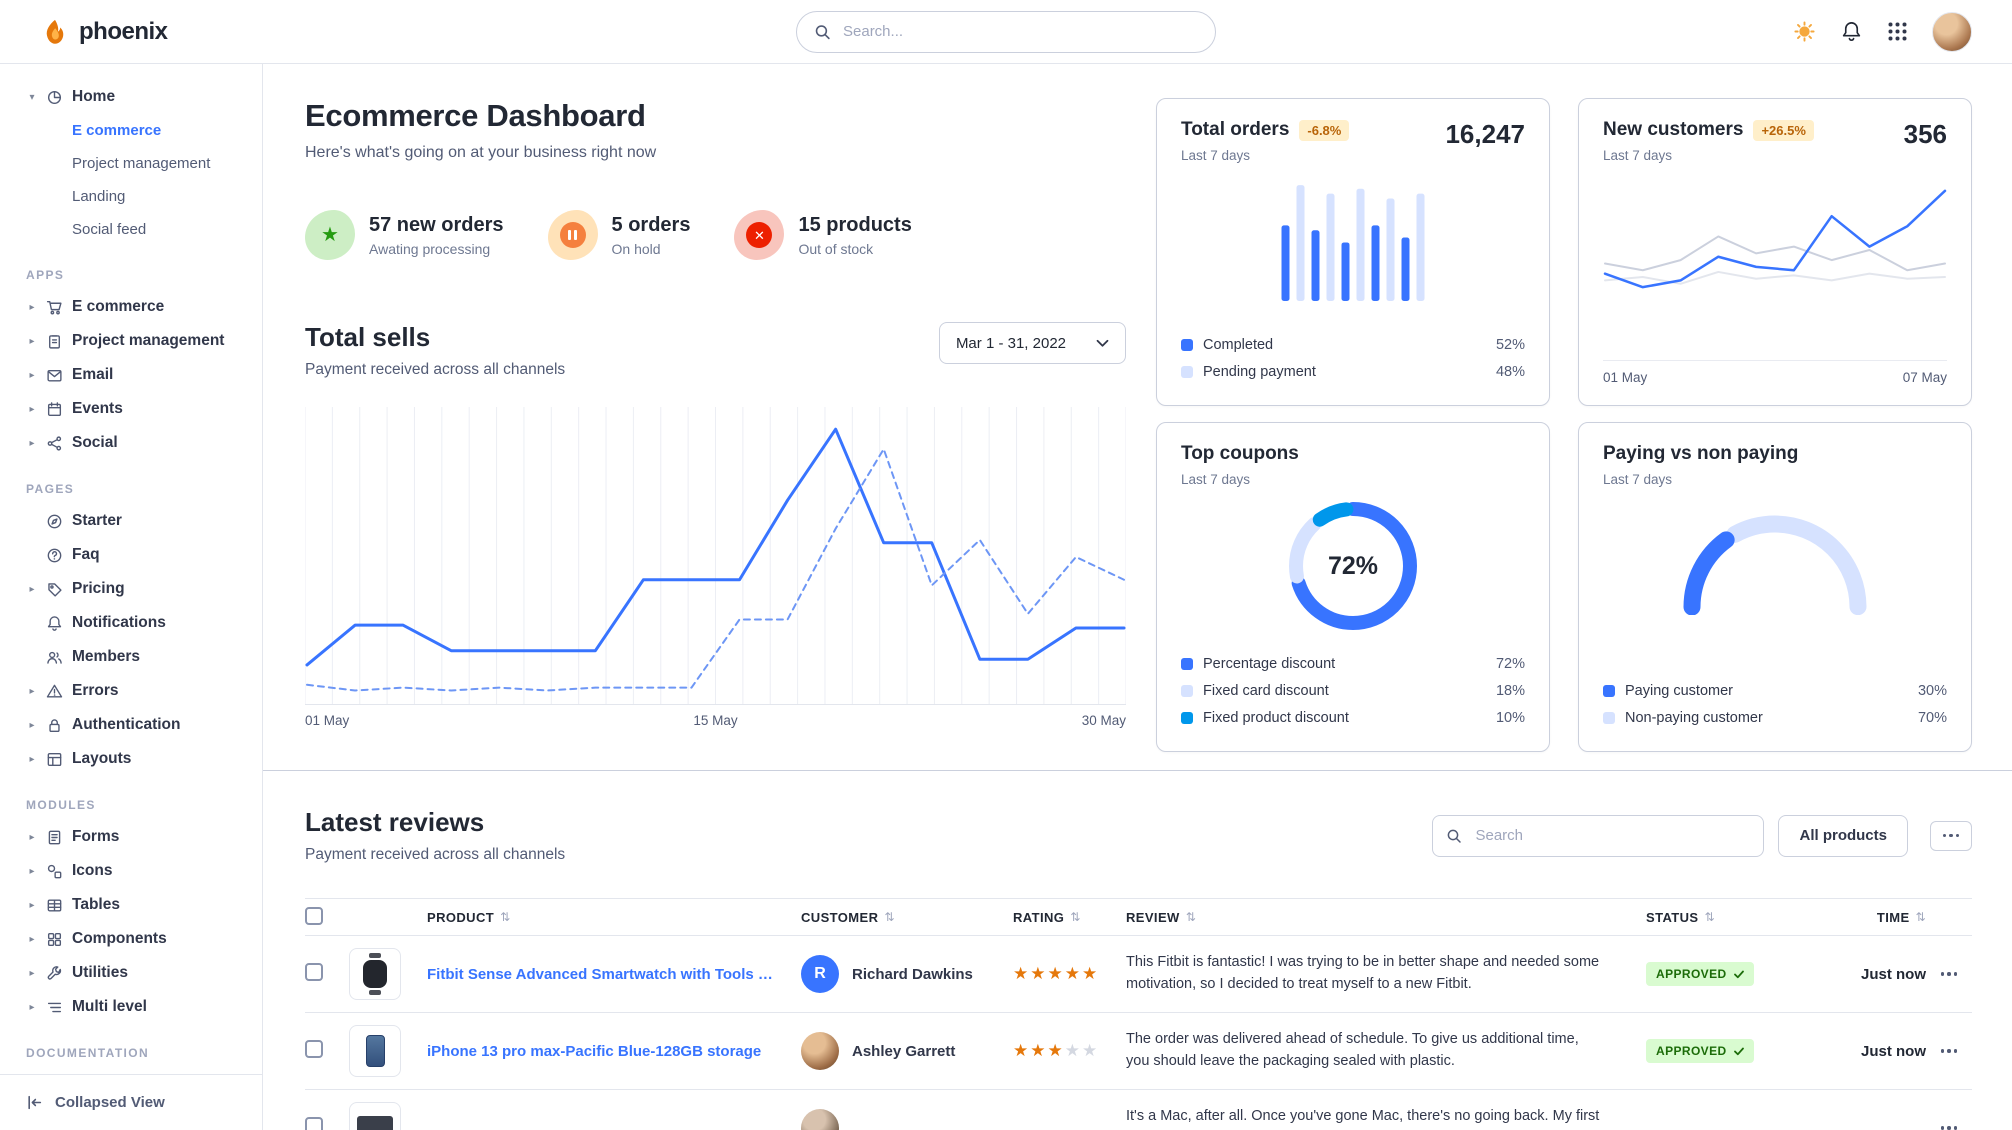  I want to click on sidebar-item-tables: Tables, so click(139, 905).